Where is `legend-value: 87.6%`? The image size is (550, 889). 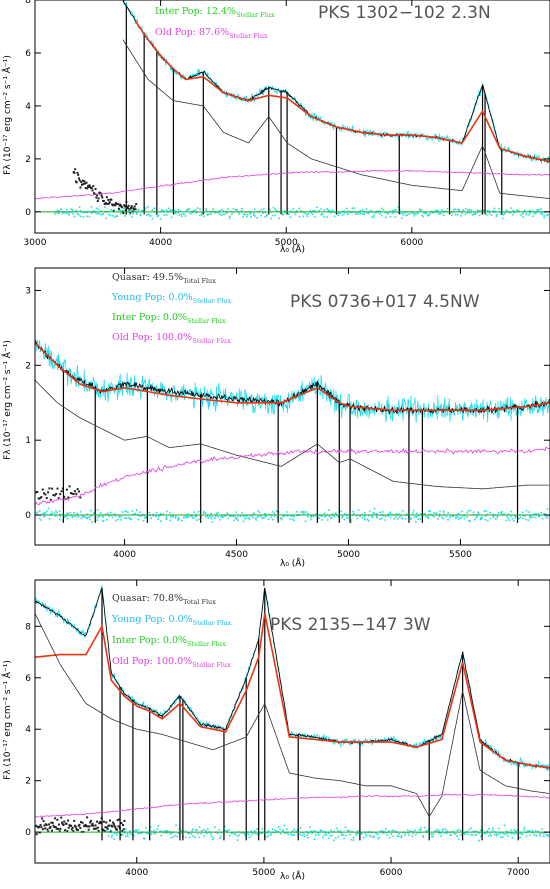 legend-value: 87.6% is located at coordinates (214, 32).